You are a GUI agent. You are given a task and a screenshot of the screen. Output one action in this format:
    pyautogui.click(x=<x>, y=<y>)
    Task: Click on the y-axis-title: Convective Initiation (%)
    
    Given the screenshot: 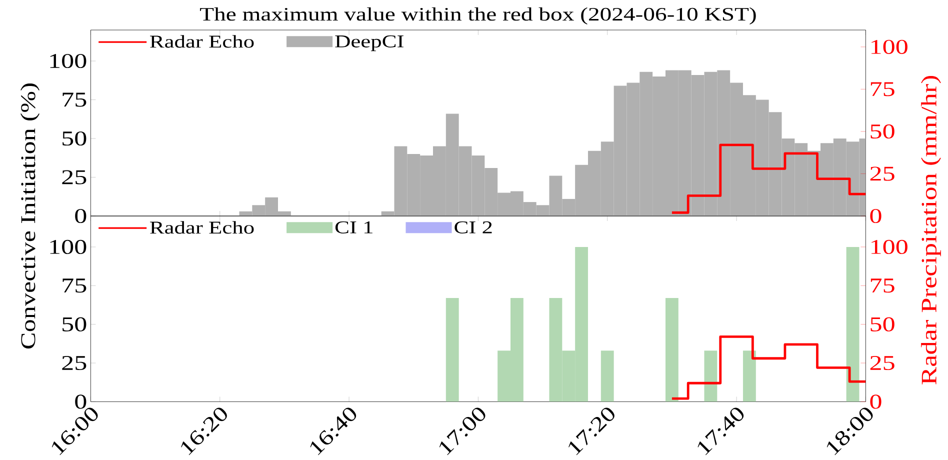 What is the action you would take?
    pyautogui.click(x=30, y=216)
    